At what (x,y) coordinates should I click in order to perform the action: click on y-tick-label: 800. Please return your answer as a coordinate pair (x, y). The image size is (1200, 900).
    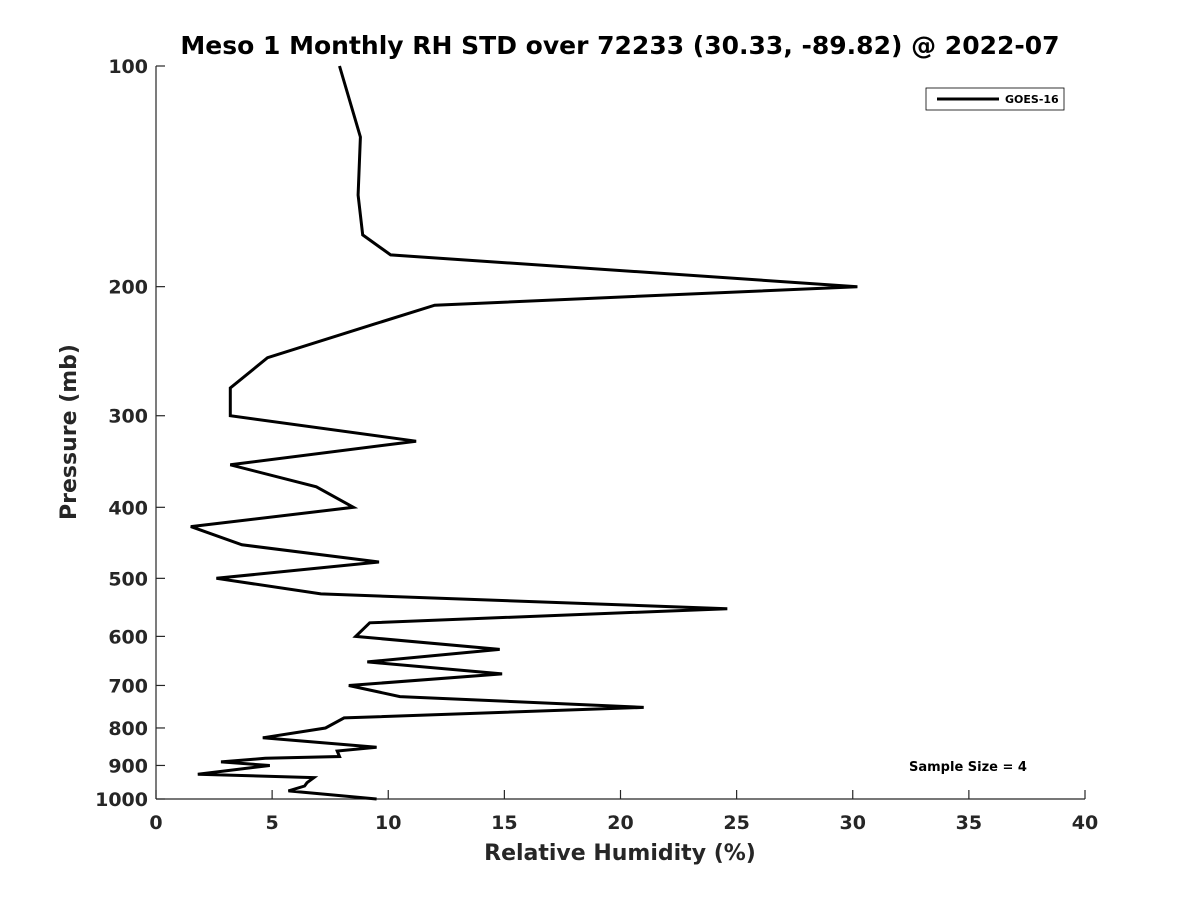
    Looking at the image, I should click on (128, 729).